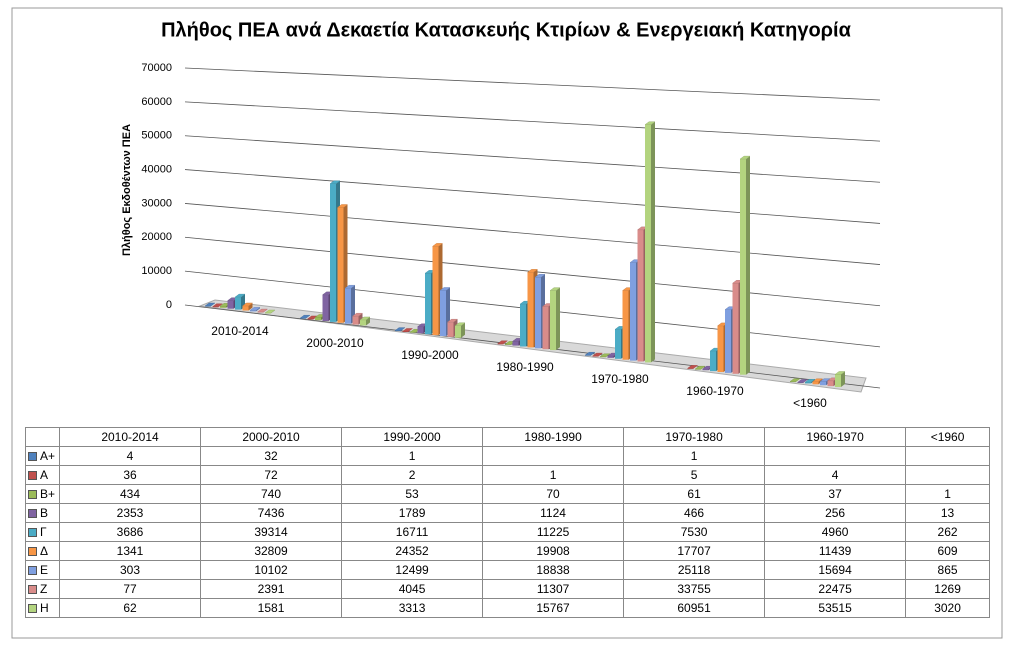  What do you see at coordinates (525, 367) in the screenshot?
I see `x-tick-label: 1980-1990` at bounding box center [525, 367].